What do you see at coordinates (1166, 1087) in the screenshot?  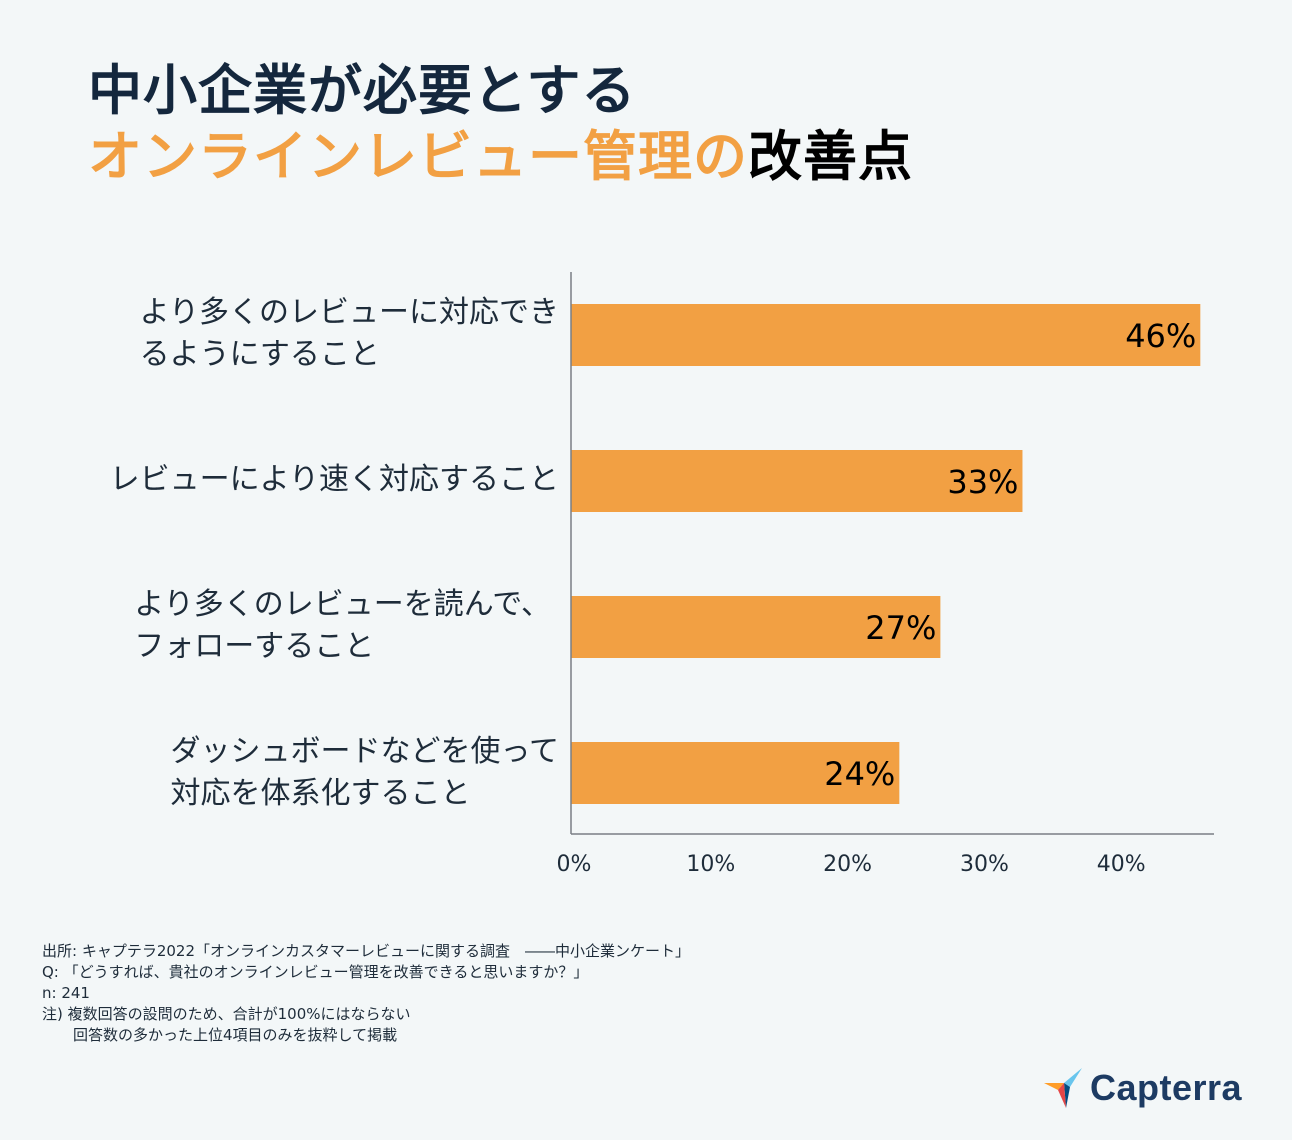 I see `logo-text: Capterra` at bounding box center [1166, 1087].